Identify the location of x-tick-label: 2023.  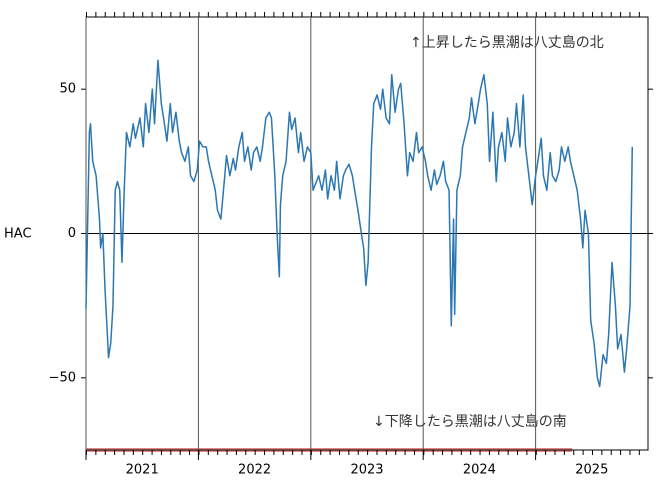
(366, 470).